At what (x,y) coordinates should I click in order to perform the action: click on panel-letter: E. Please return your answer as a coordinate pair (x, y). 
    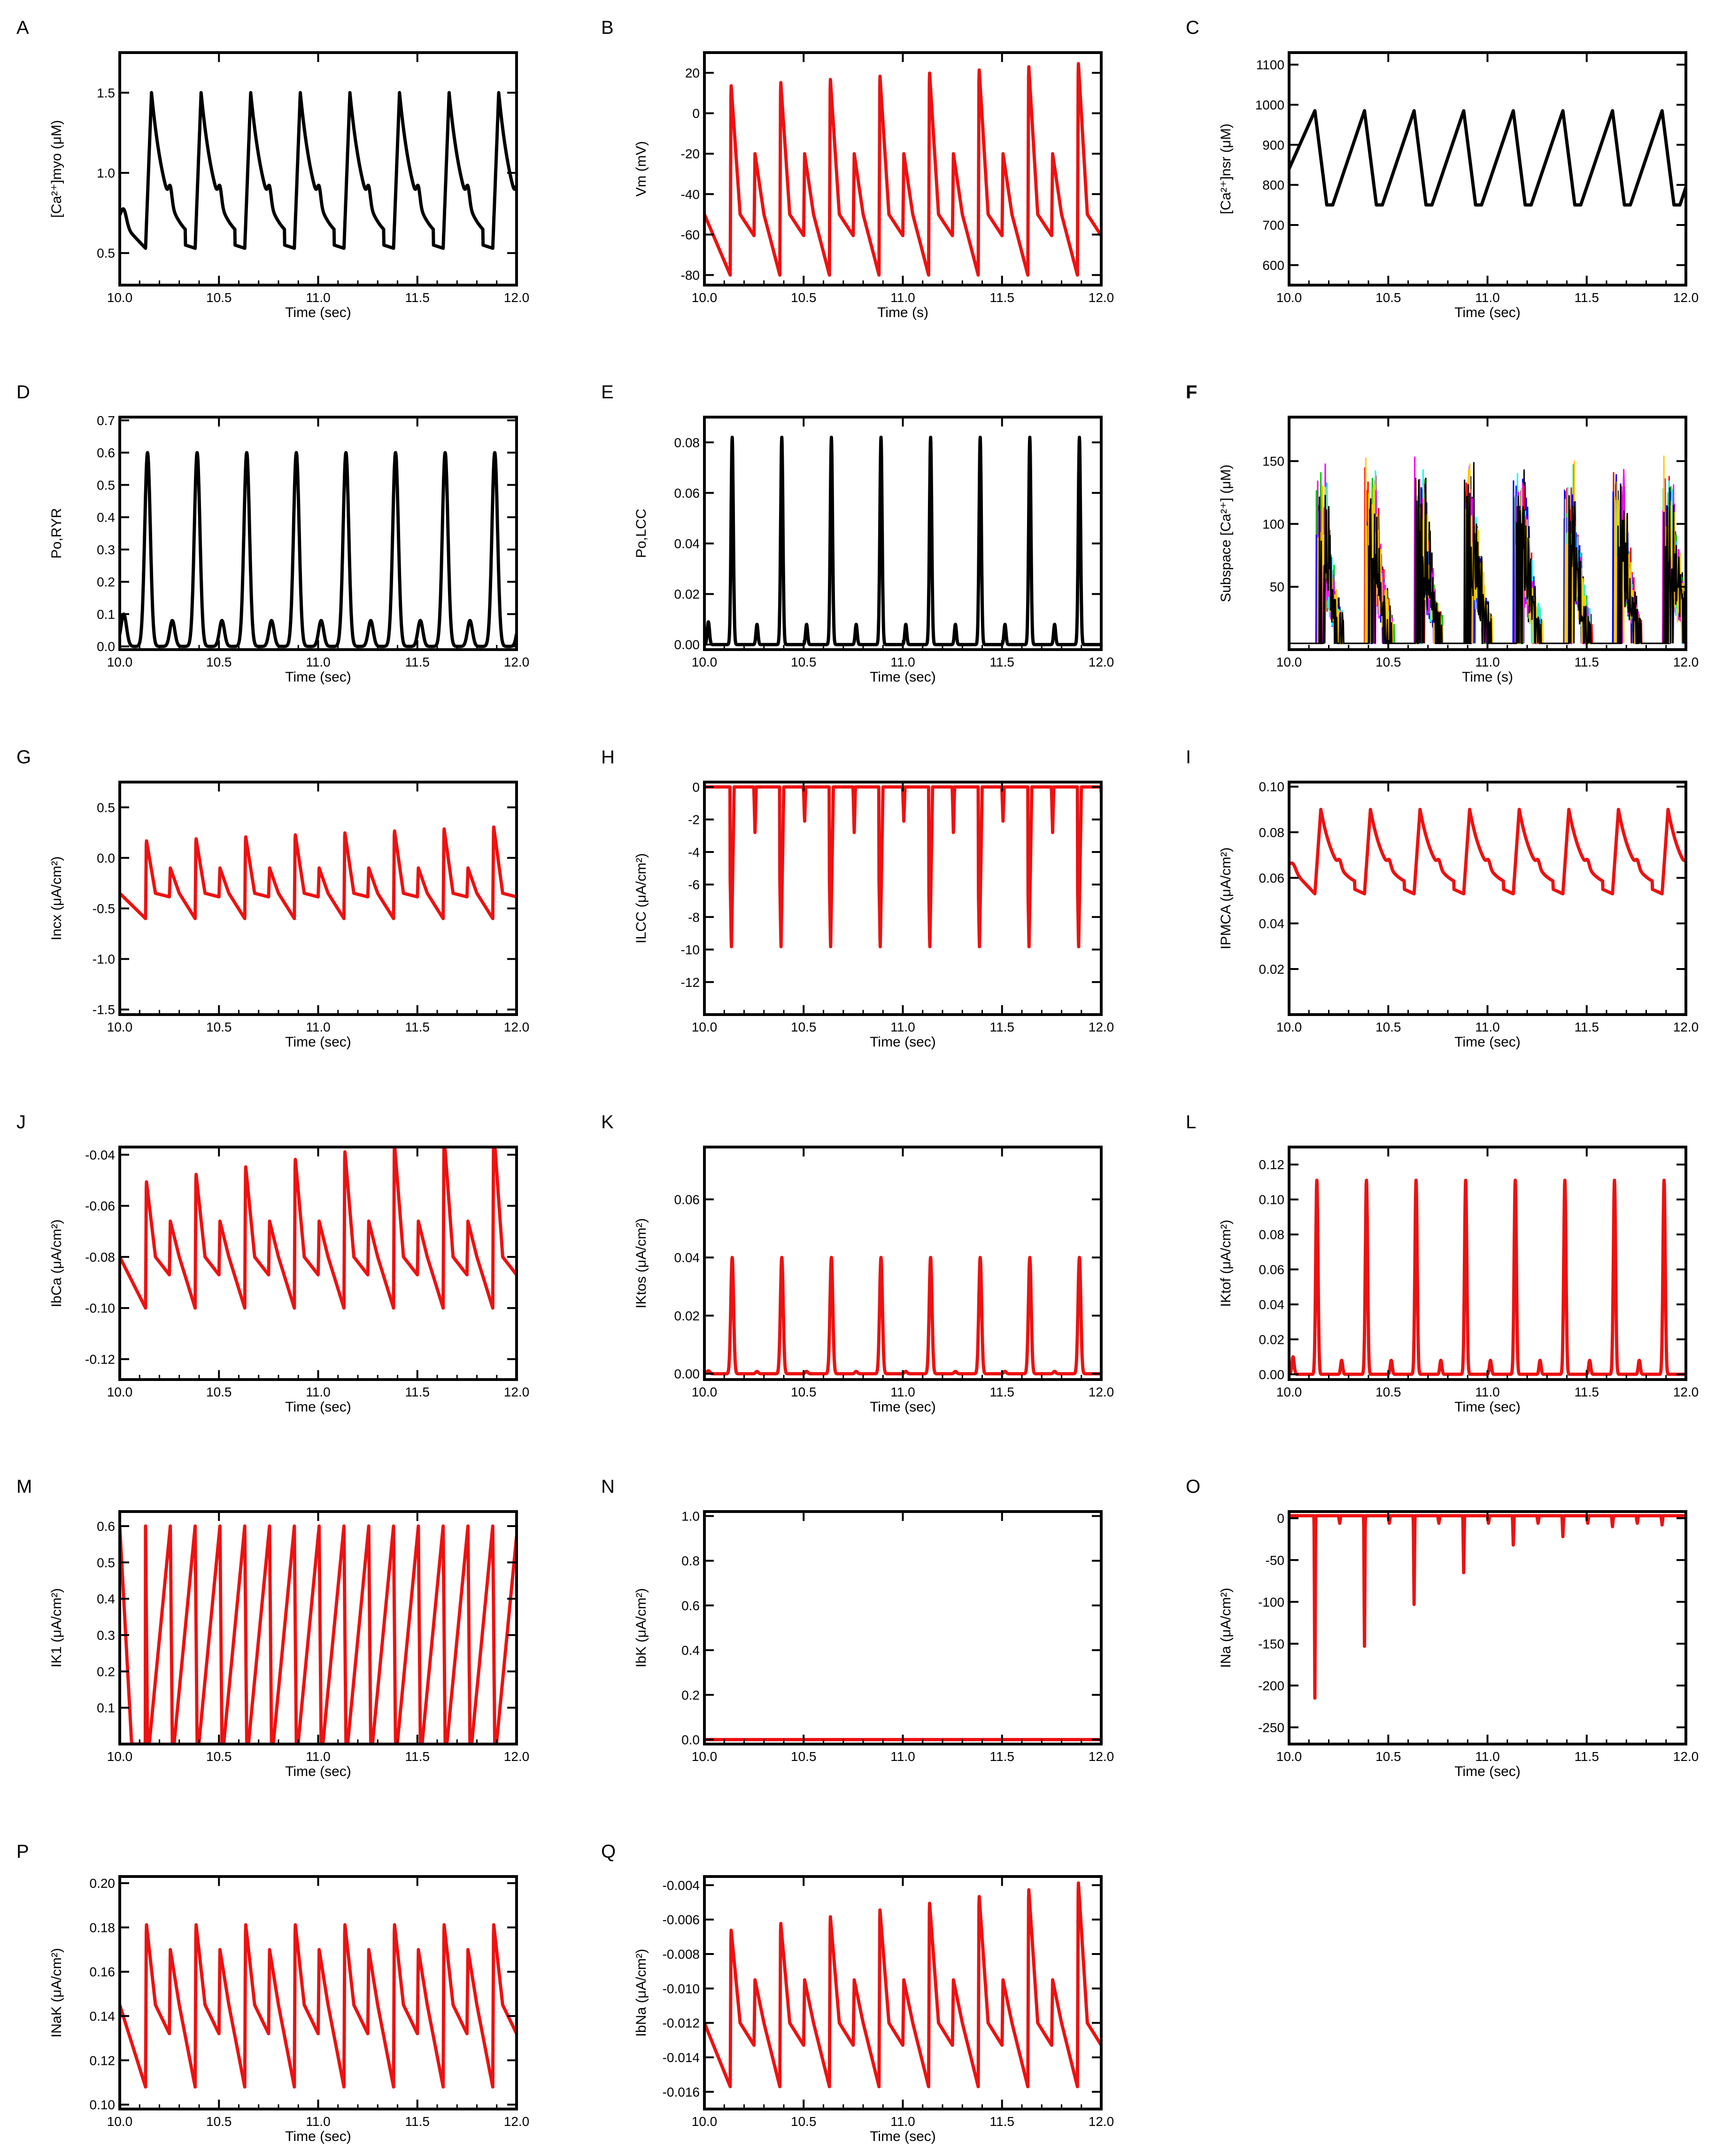
    Looking at the image, I should click on (607, 393).